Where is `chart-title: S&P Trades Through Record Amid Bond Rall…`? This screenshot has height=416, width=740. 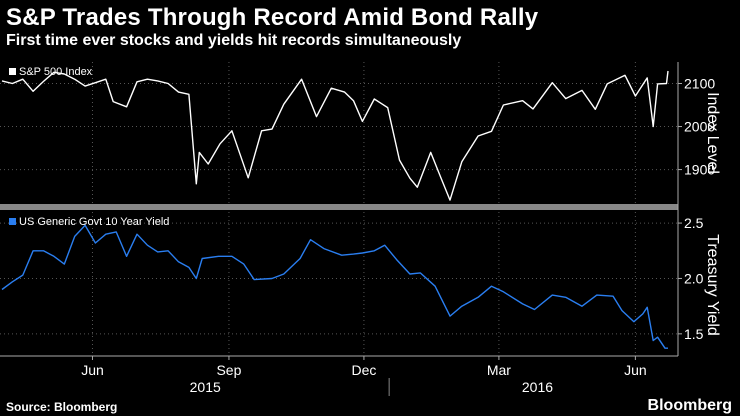
chart-title: S&P Trades Through Record Amid Bond Rall… is located at coordinates (272, 17).